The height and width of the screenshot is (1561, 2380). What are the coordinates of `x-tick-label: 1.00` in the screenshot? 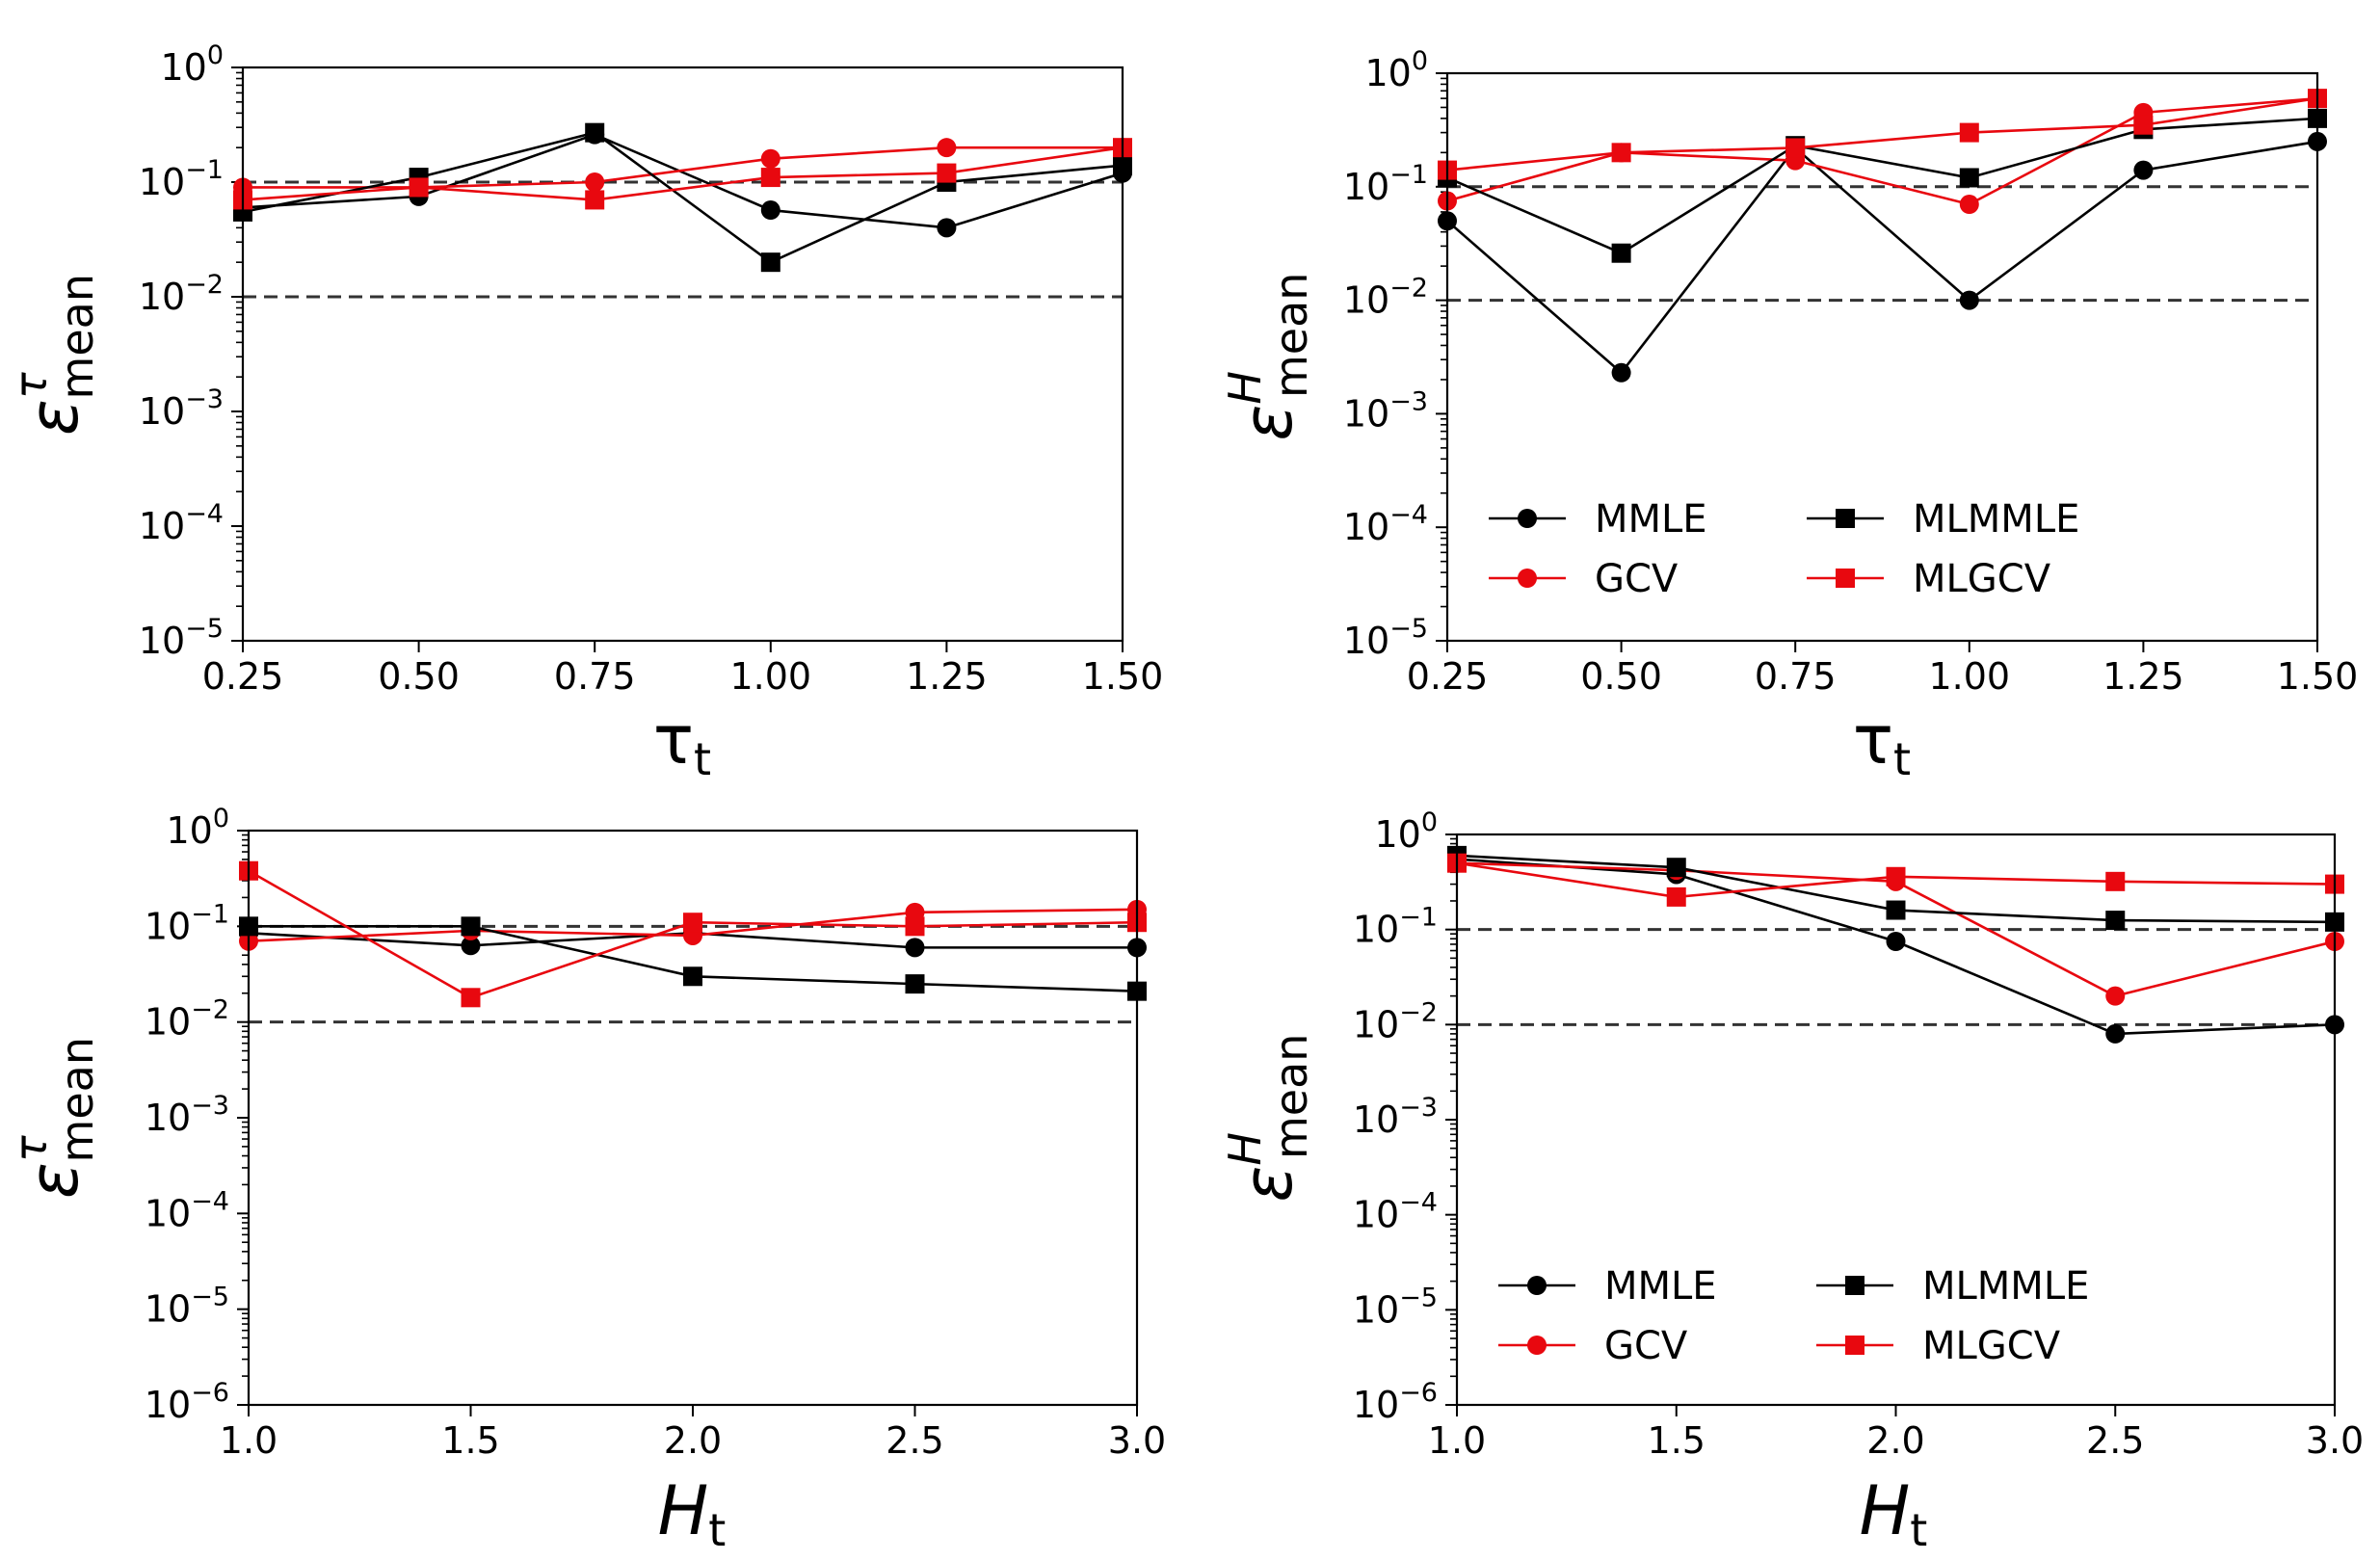 It's located at (1969, 676).